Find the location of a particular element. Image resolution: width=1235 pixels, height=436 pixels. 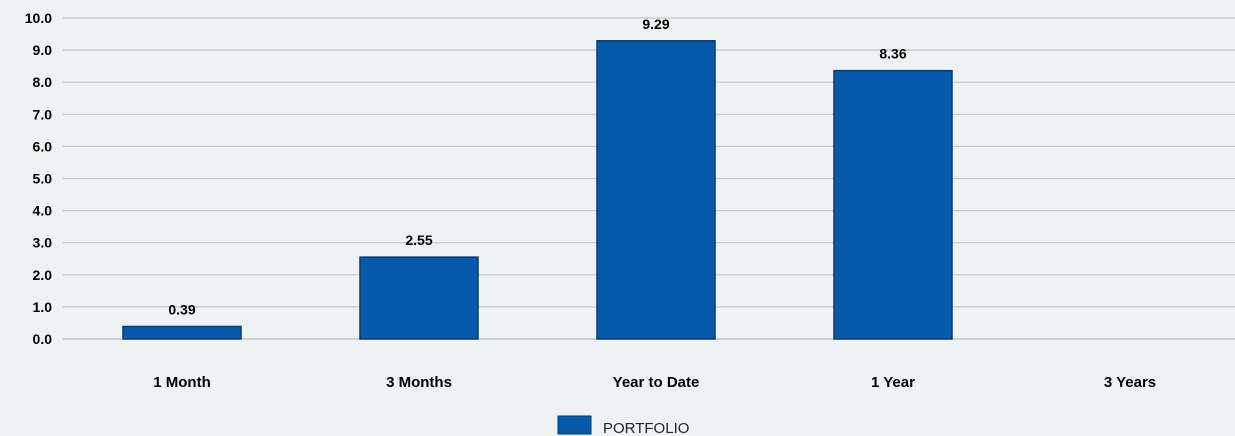

legend: PORTFOLIO is located at coordinates (623, 425).